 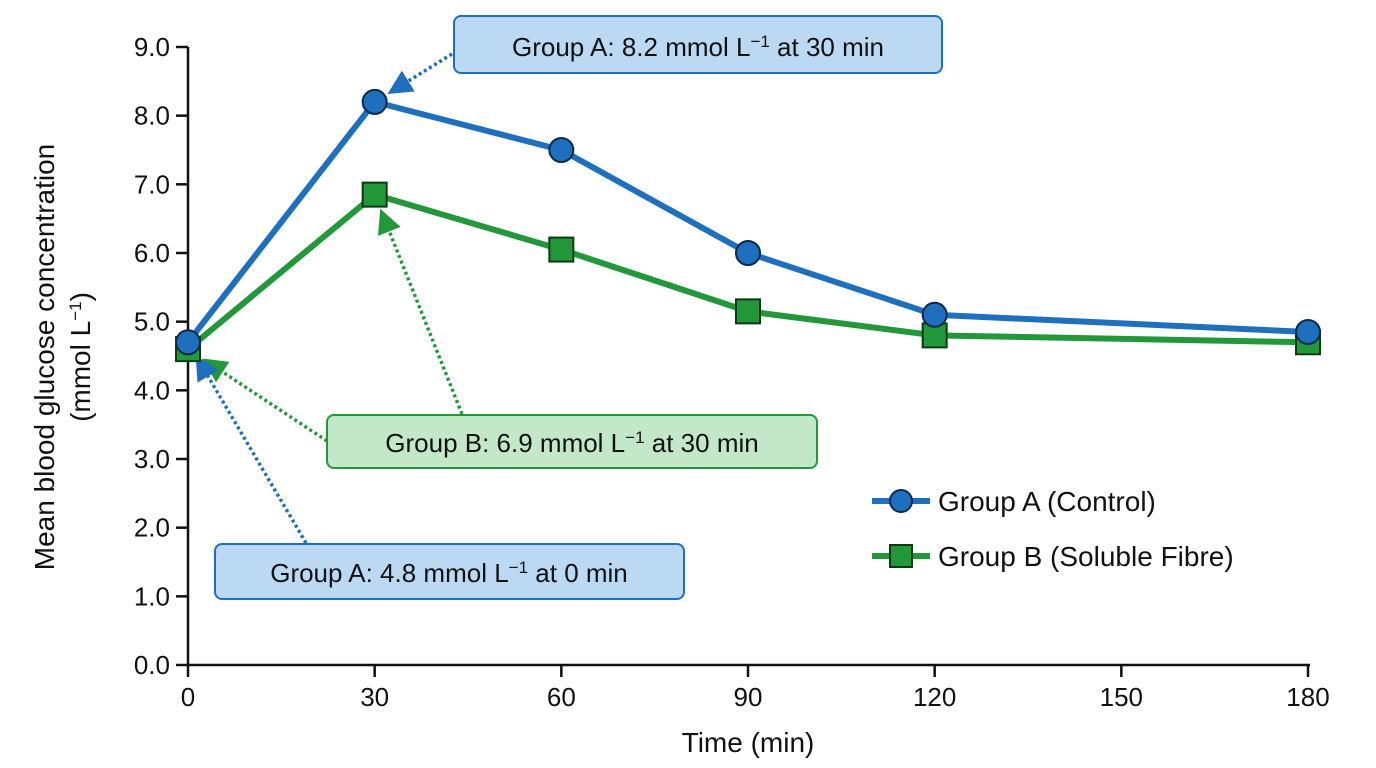 I want to click on annotation-text: Group B: 6.9 mmol L−1 at 30 min, so click(x=571, y=443).